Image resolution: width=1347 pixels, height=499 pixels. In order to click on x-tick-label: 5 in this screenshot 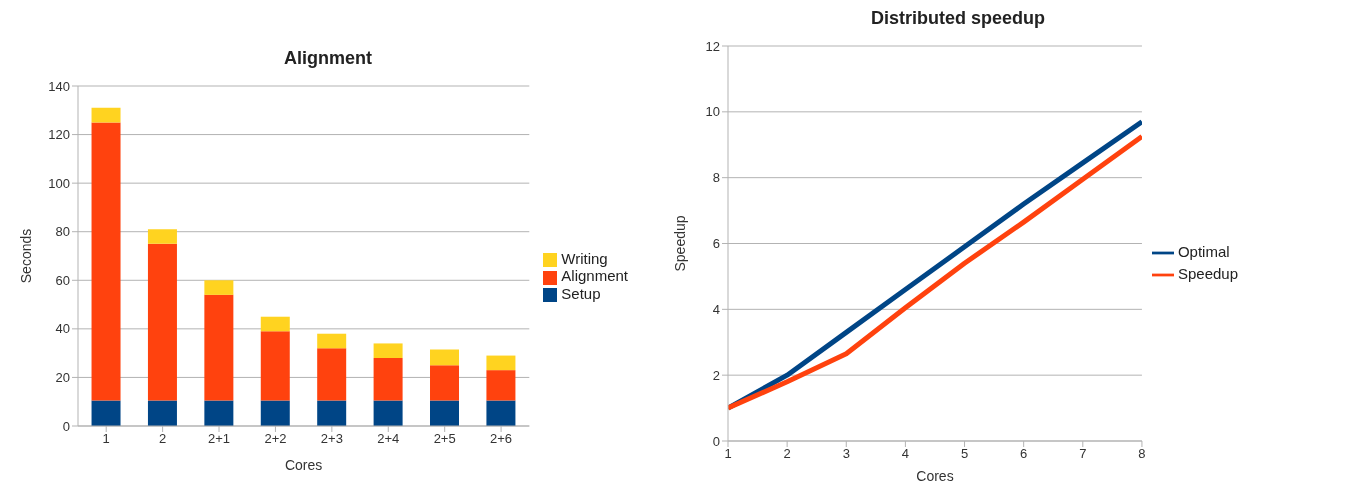, I will do `click(964, 454)`.